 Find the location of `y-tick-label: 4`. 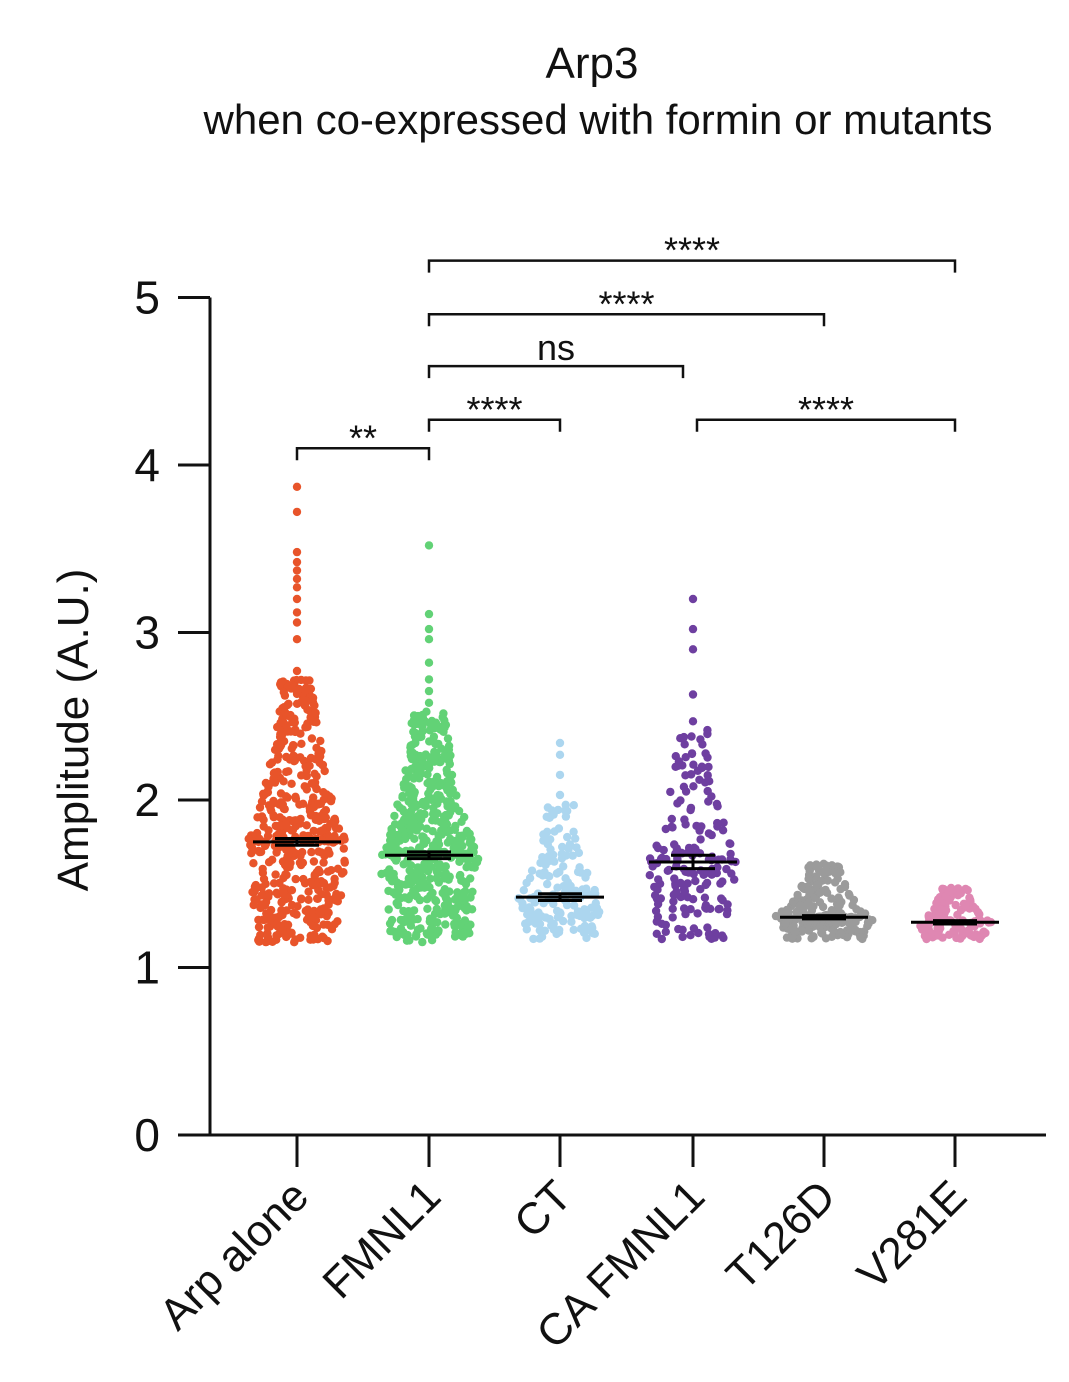

y-tick-label: 4 is located at coordinates (147, 465).